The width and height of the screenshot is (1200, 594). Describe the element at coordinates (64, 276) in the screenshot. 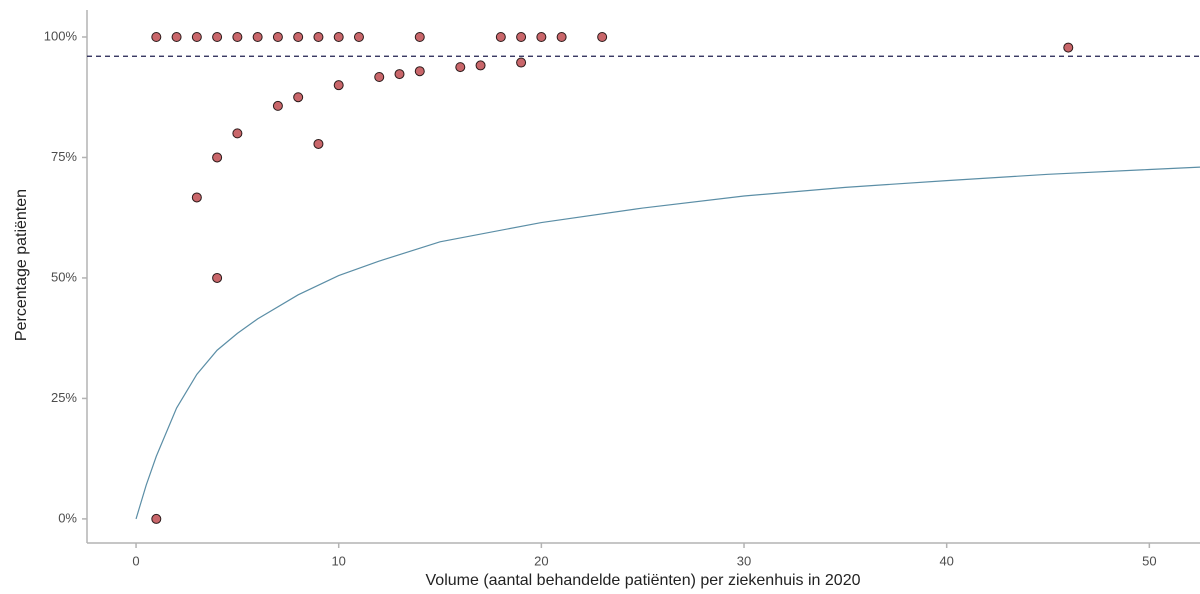

I see `y-tick-label: 50%` at that location.